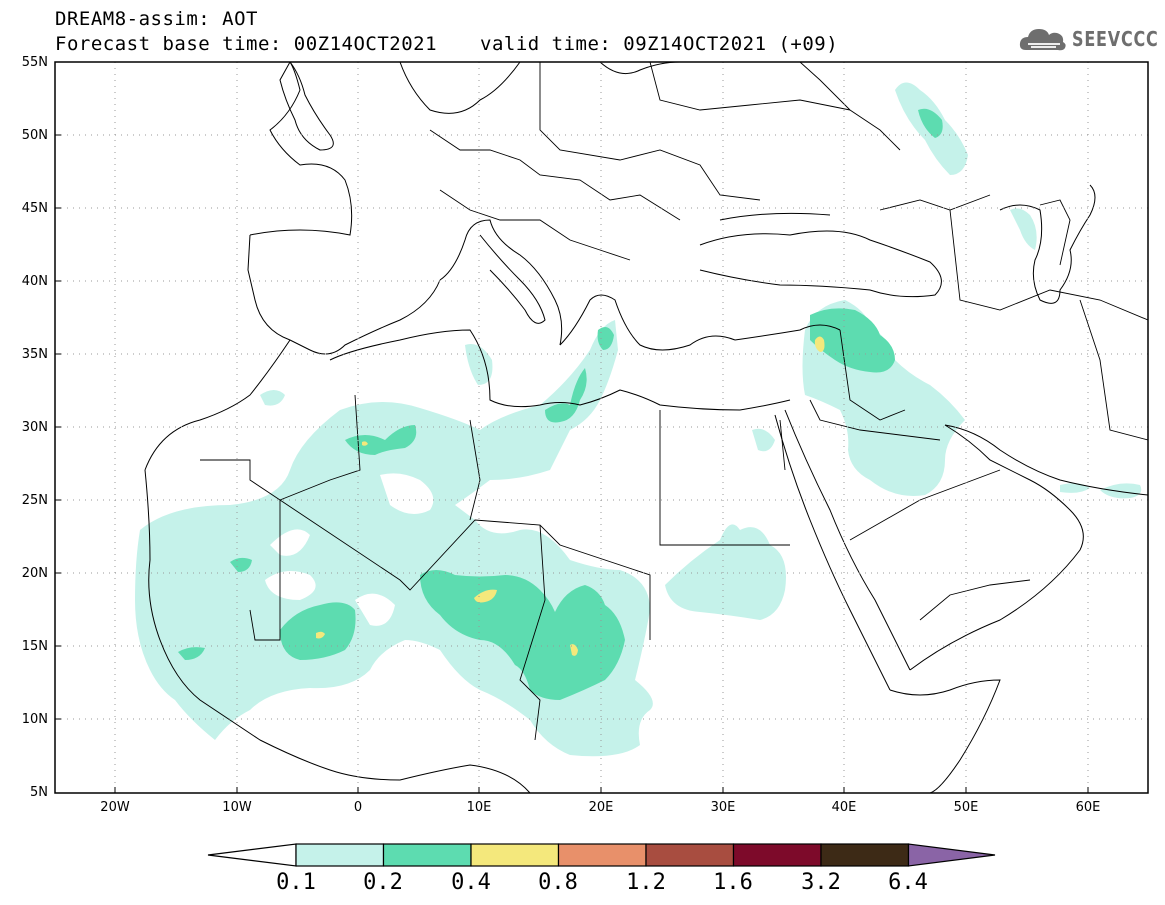 The image size is (1165, 905). Describe the element at coordinates (34, 62) in the screenshot. I see `lat-label: 55N` at that location.